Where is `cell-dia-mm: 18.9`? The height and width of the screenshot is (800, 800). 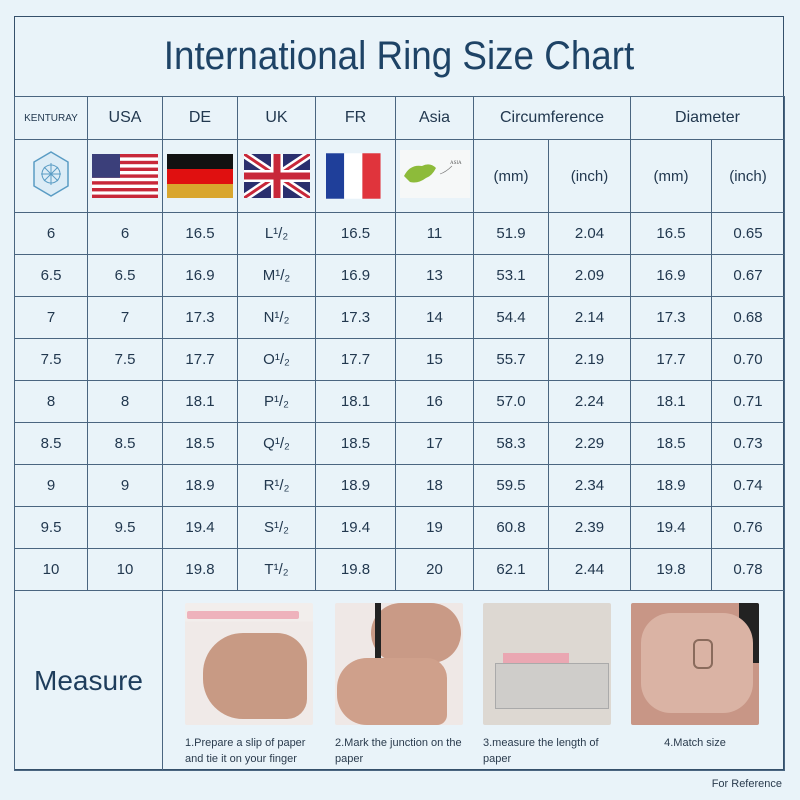
cell-dia-mm: 18.9 is located at coordinates (671, 485).